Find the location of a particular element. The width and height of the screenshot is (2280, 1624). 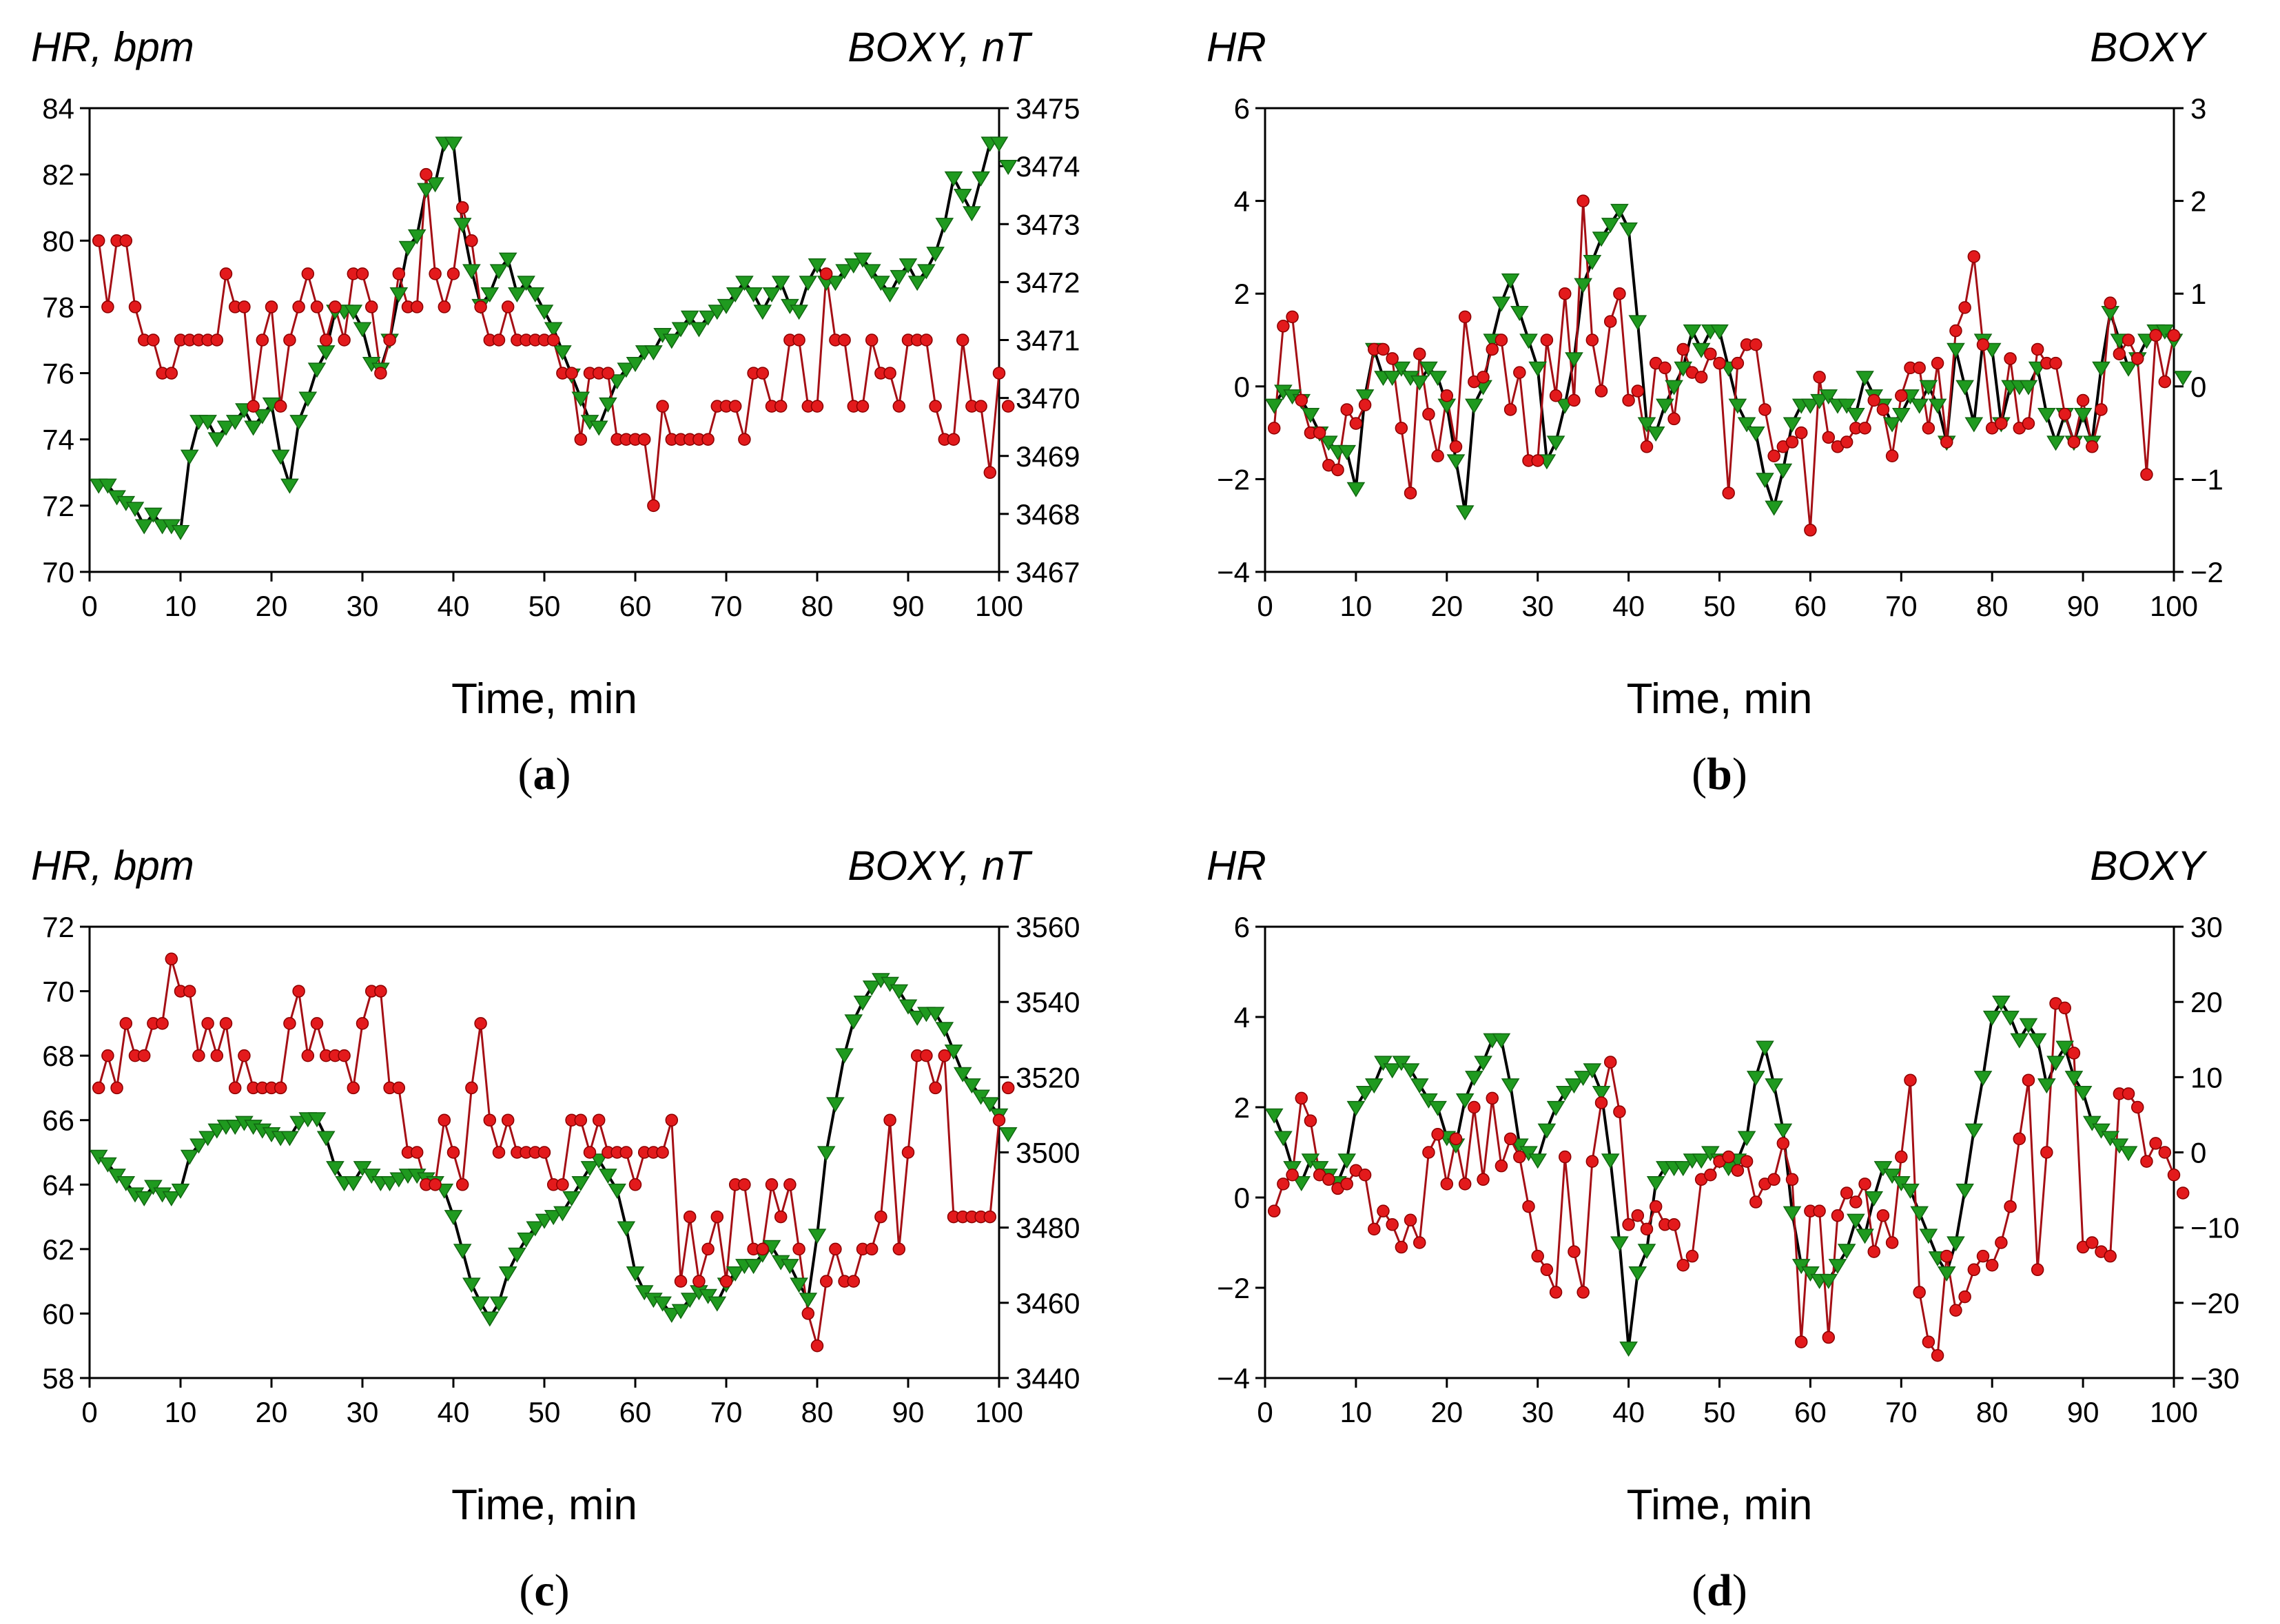

y-right-tick-label: 3500 is located at coordinates (1048, 1153).